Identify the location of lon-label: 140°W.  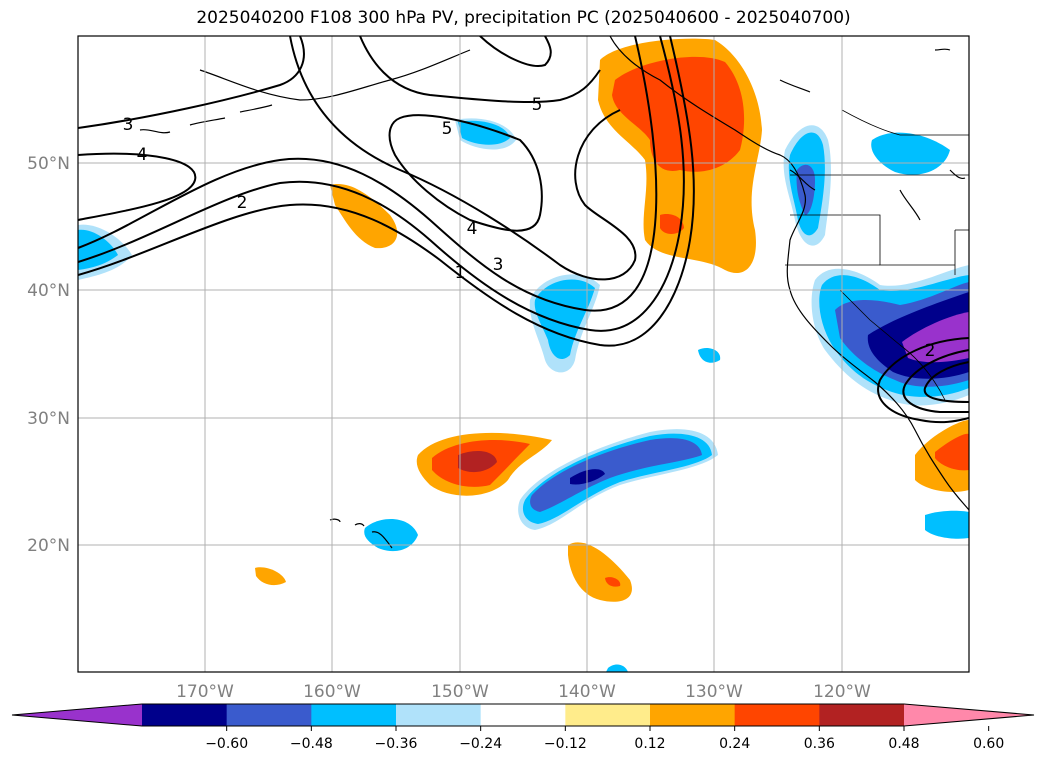
(587, 692).